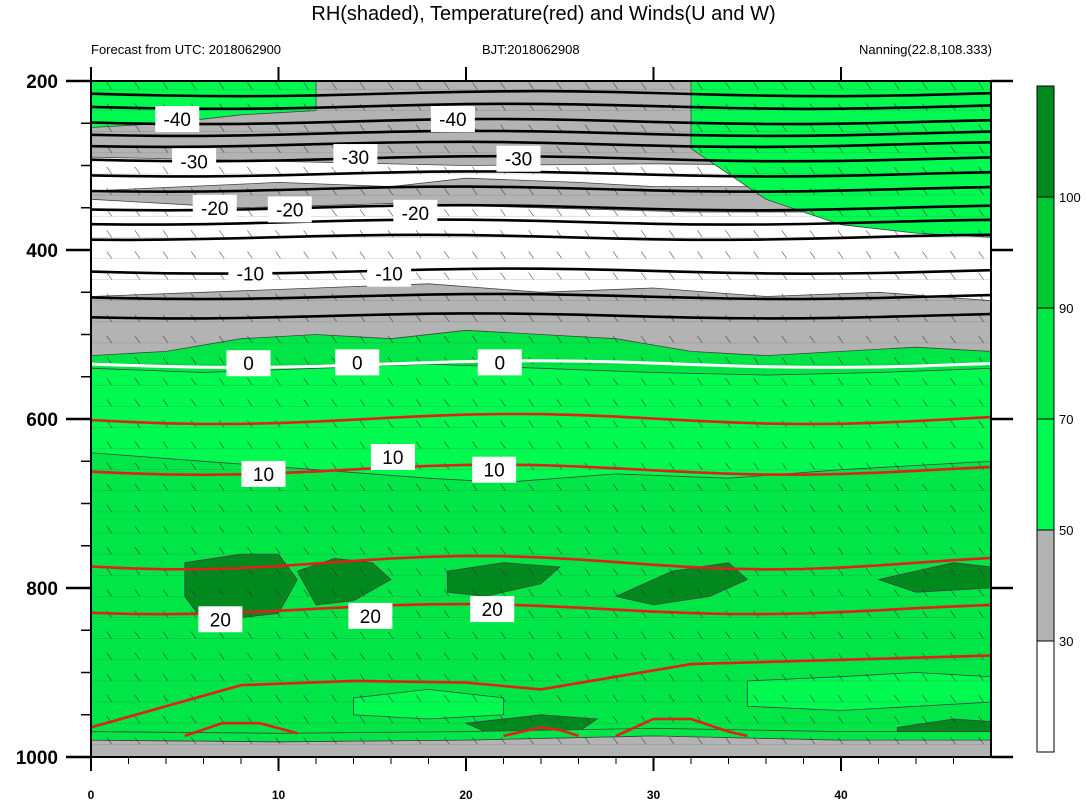 This screenshot has height=806, width=1087. I want to click on contour-label: -10, so click(250, 273).